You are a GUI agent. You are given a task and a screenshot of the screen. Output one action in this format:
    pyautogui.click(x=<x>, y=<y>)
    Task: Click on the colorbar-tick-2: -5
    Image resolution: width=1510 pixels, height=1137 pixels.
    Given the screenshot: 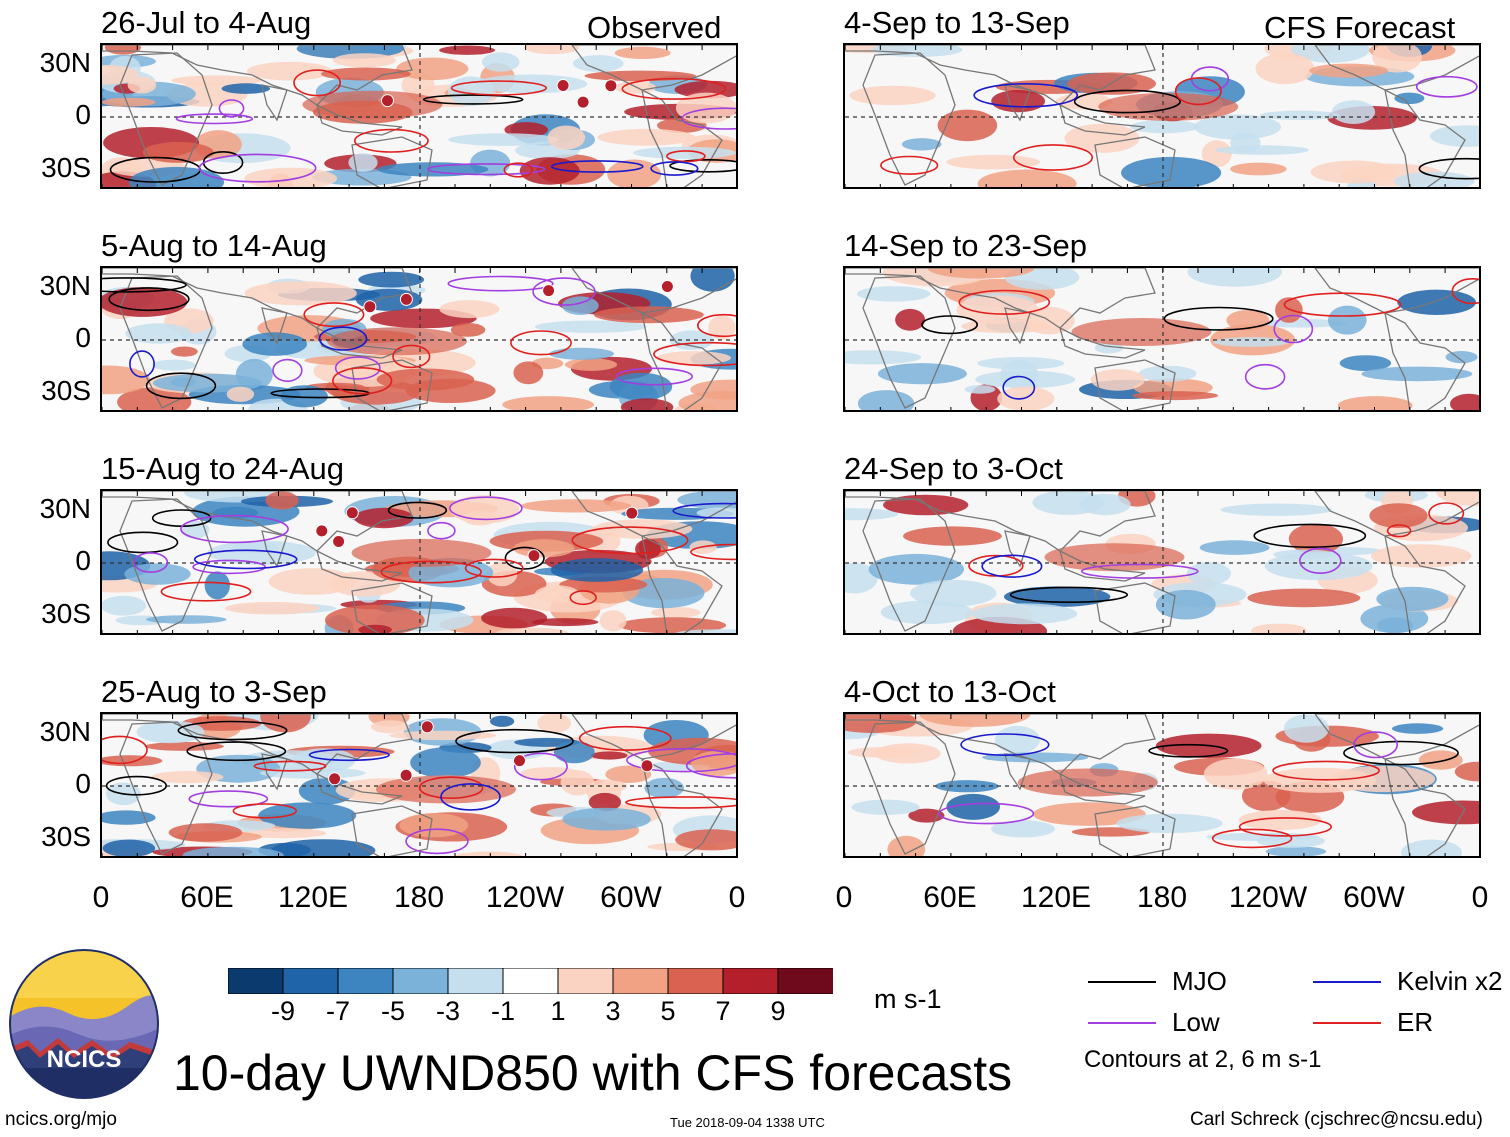 What is the action you would take?
    pyautogui.click(x=392, y=1011)
    